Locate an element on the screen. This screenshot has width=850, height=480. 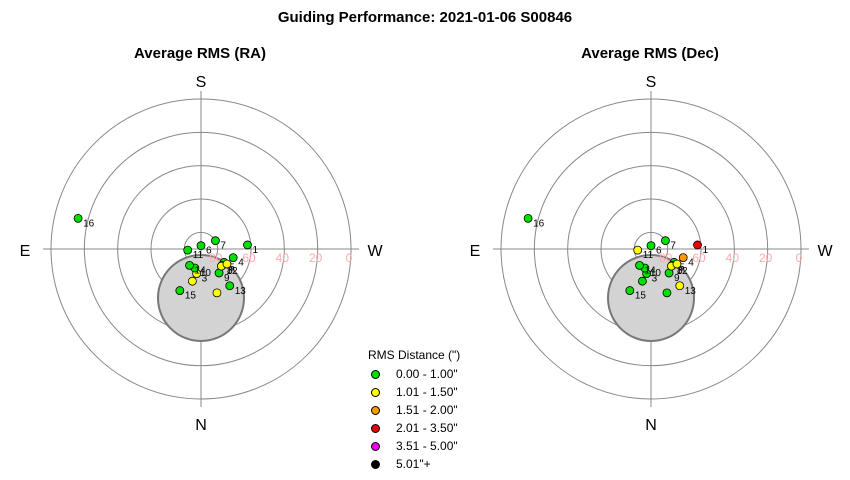
legend-label: 0.00 - 1.00" is located at coordinates (427, 374).